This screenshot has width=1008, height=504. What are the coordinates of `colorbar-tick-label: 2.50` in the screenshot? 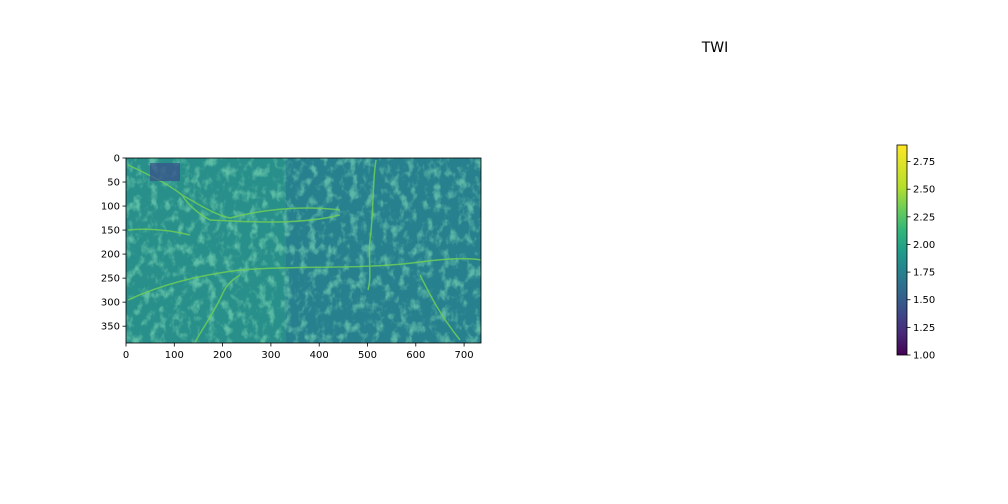 It's located at (924, 190).